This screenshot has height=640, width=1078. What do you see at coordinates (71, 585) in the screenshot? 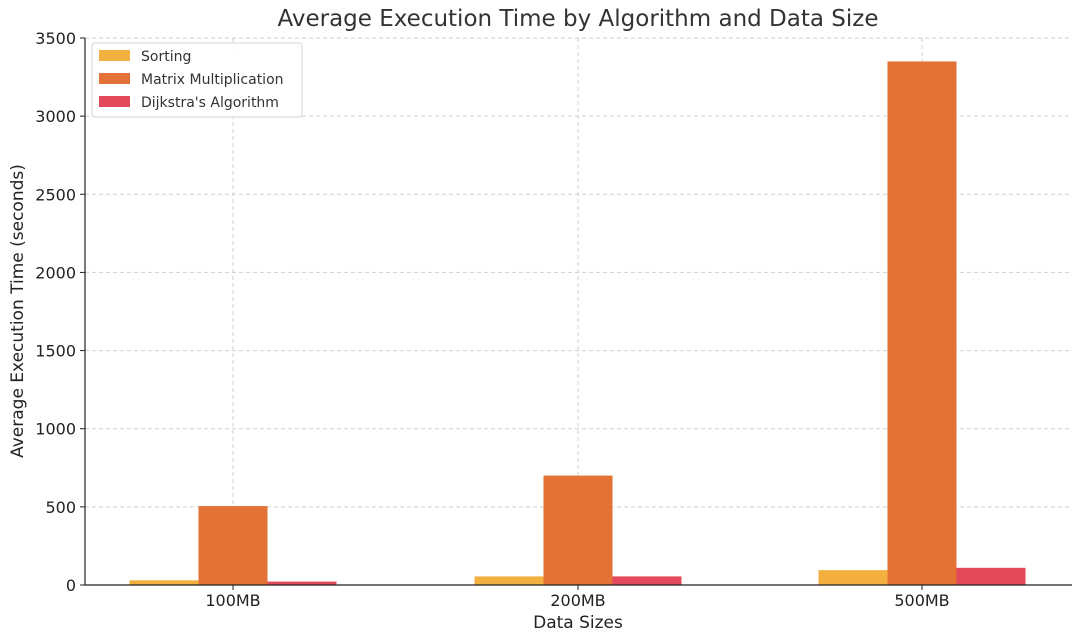
I see `y-tick-label: 0` at bounding box center [71, 585].